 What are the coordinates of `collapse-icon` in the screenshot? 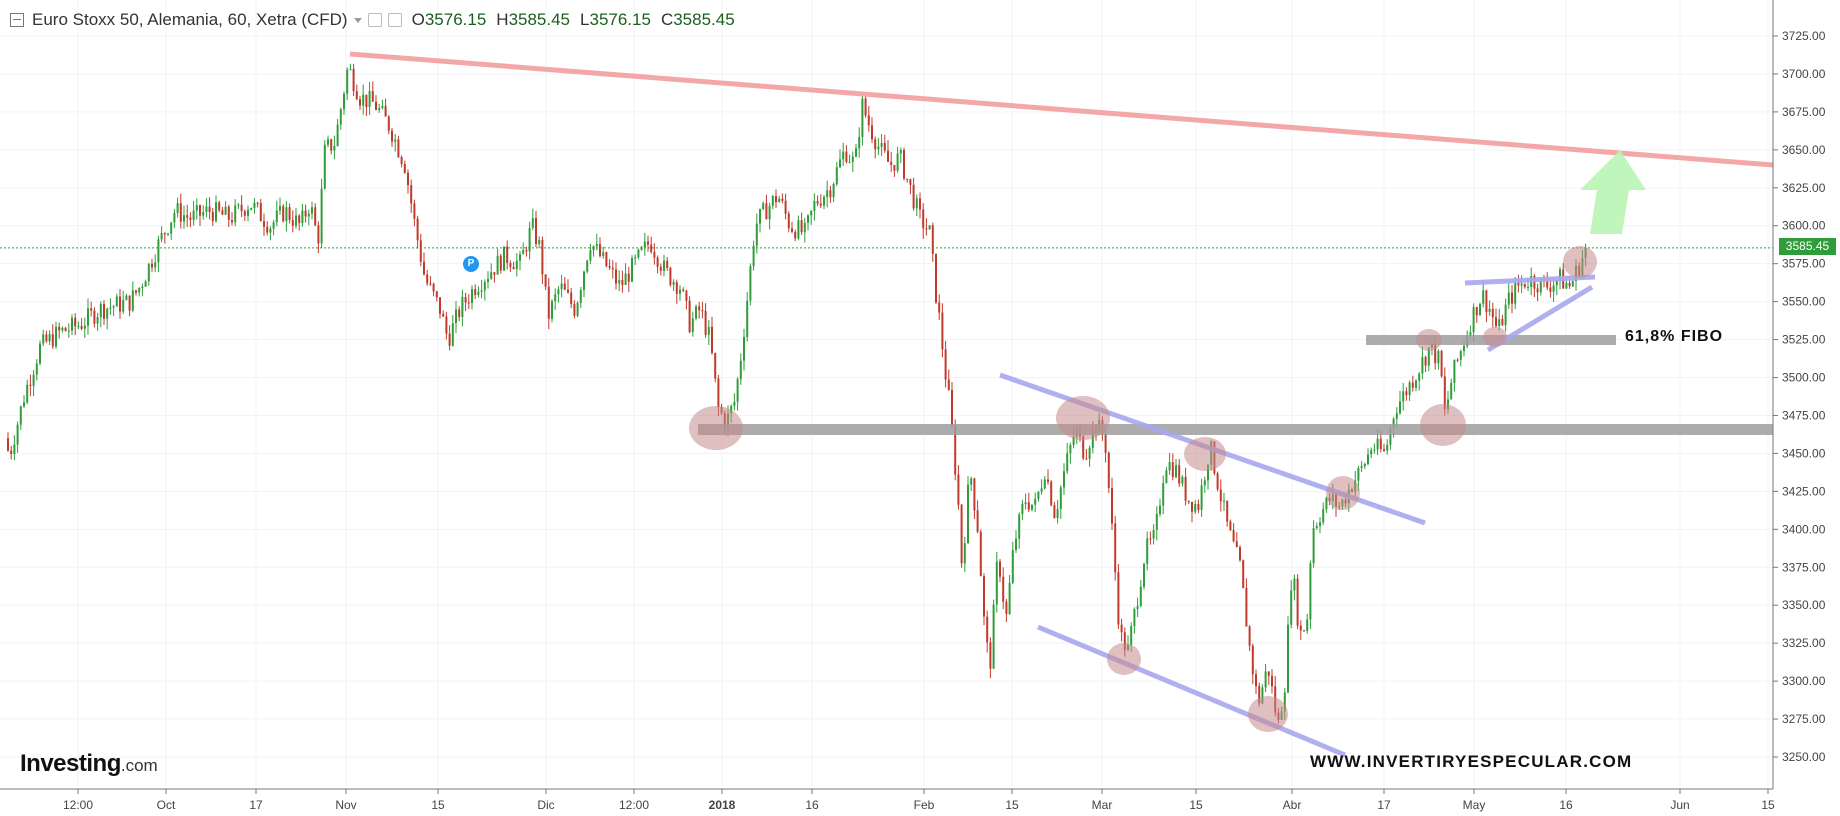 It's located at (17, 20).